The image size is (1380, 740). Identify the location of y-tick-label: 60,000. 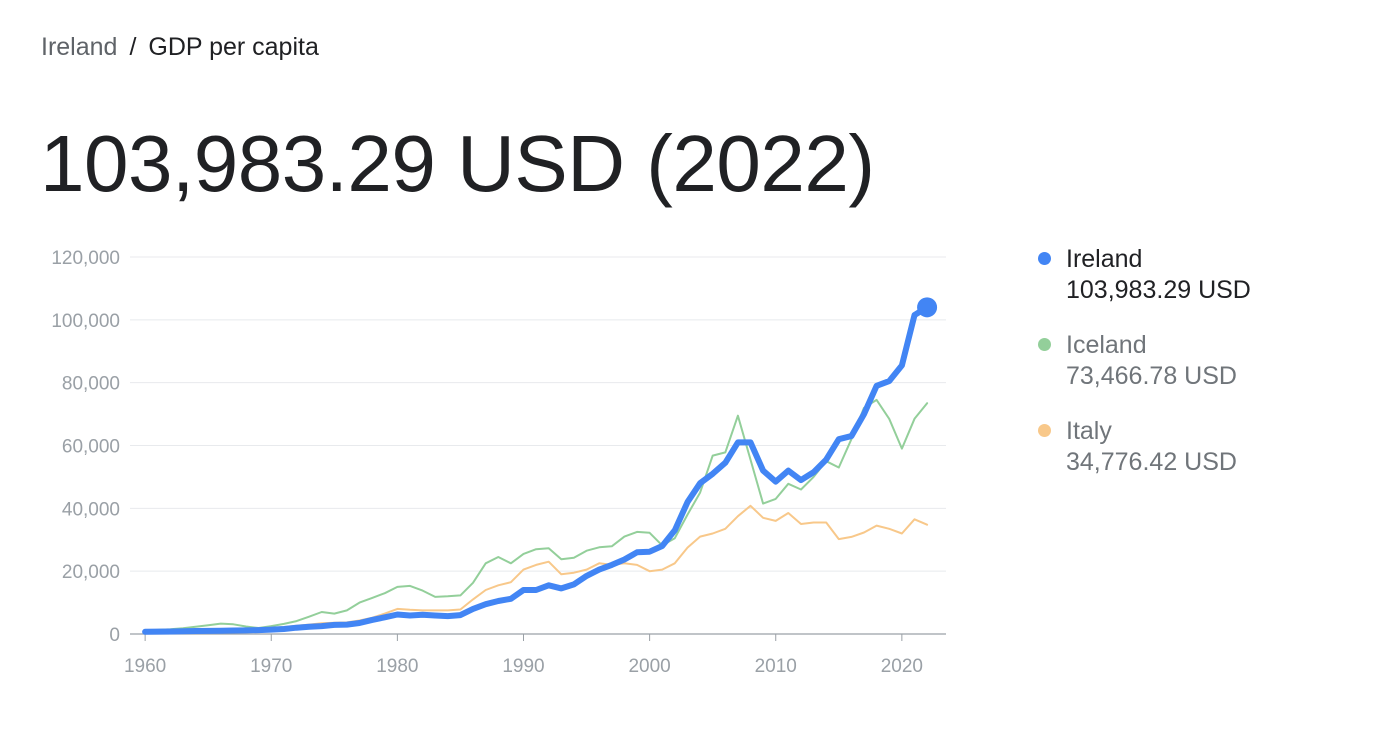
(91, 447).